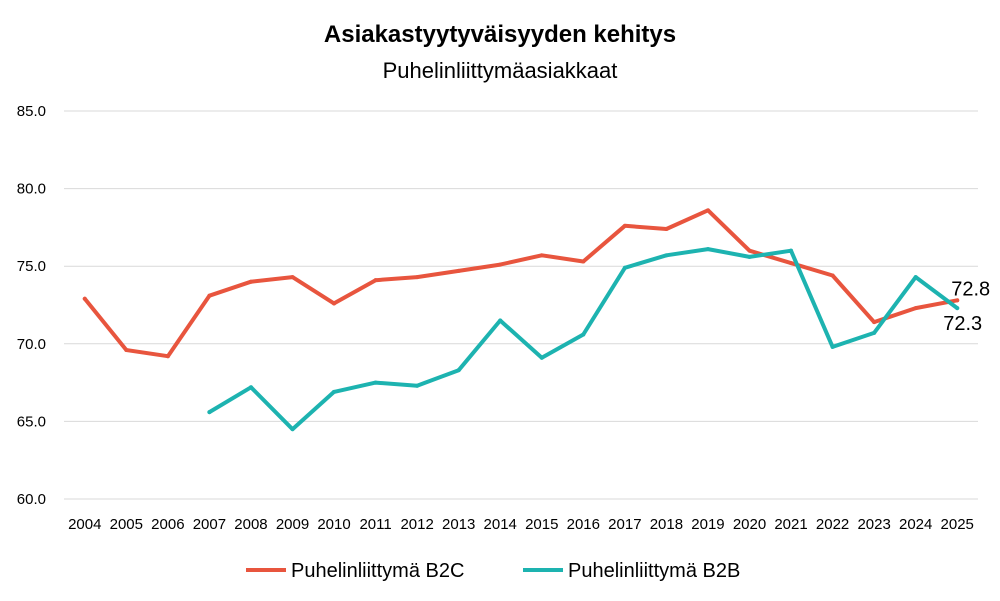  What do you see at coordinates (375, 524) in the screenshot?
I see `x-tick-label: 2011` at bounding box center [375, 524].